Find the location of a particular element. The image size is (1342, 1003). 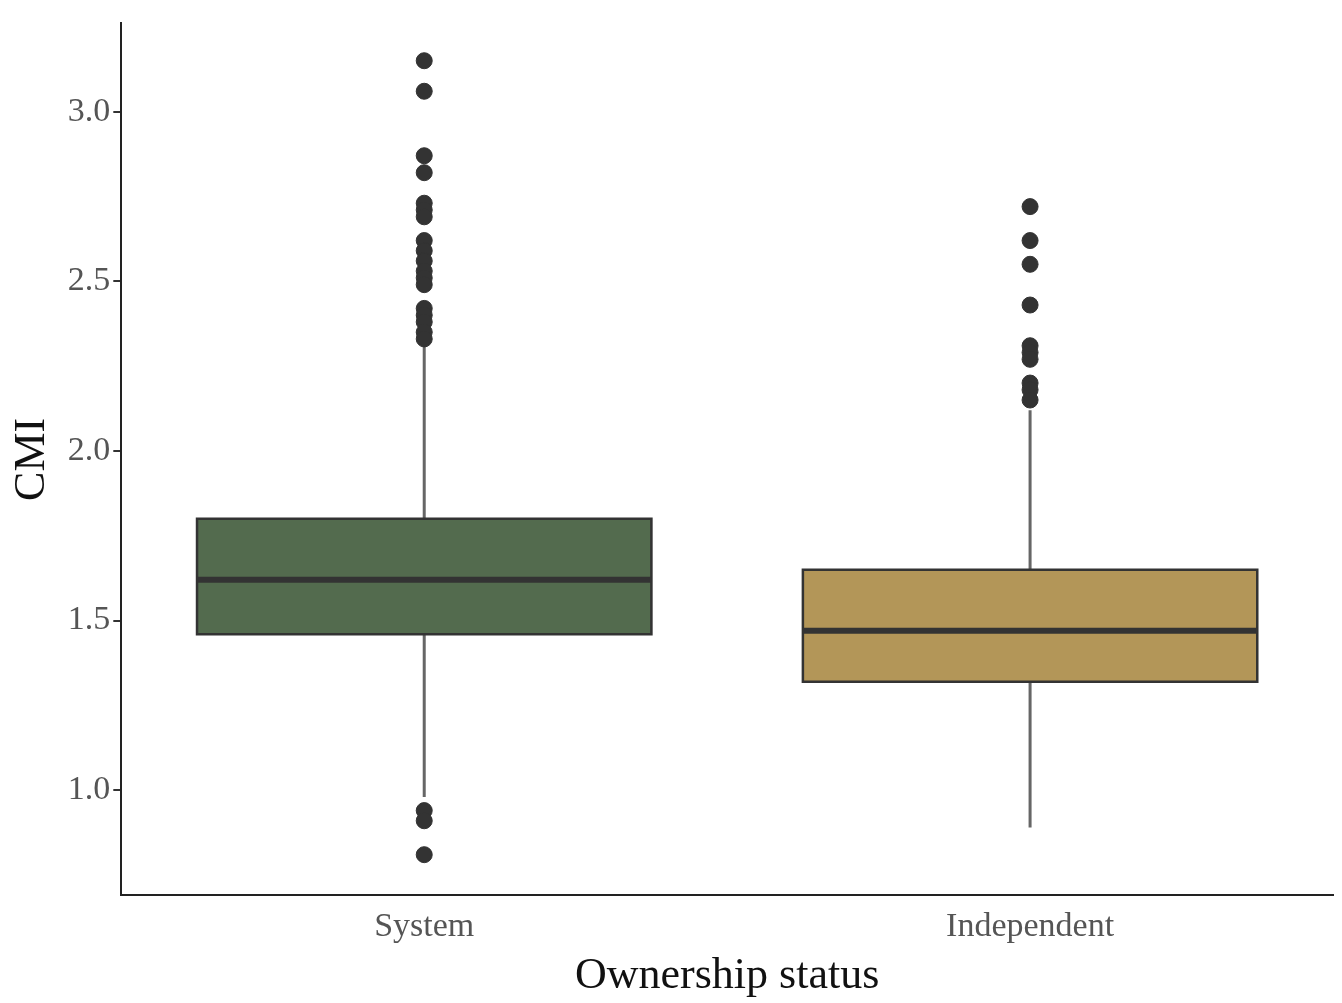

y-tick-label: 2.0 is located at coordinates (89, 448).